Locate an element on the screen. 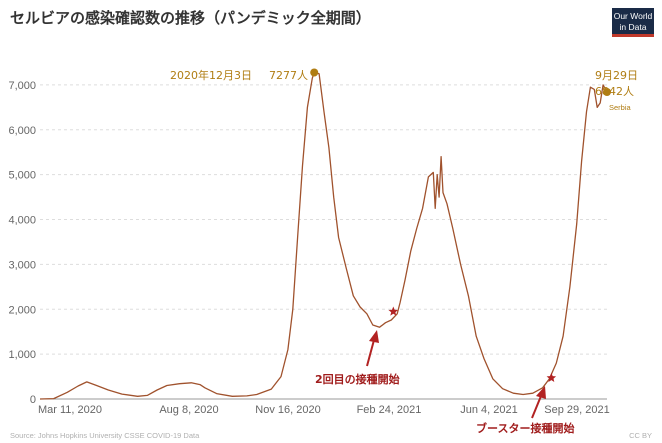  y-tick-label: 3,000 is located at coordinates (22, 265).